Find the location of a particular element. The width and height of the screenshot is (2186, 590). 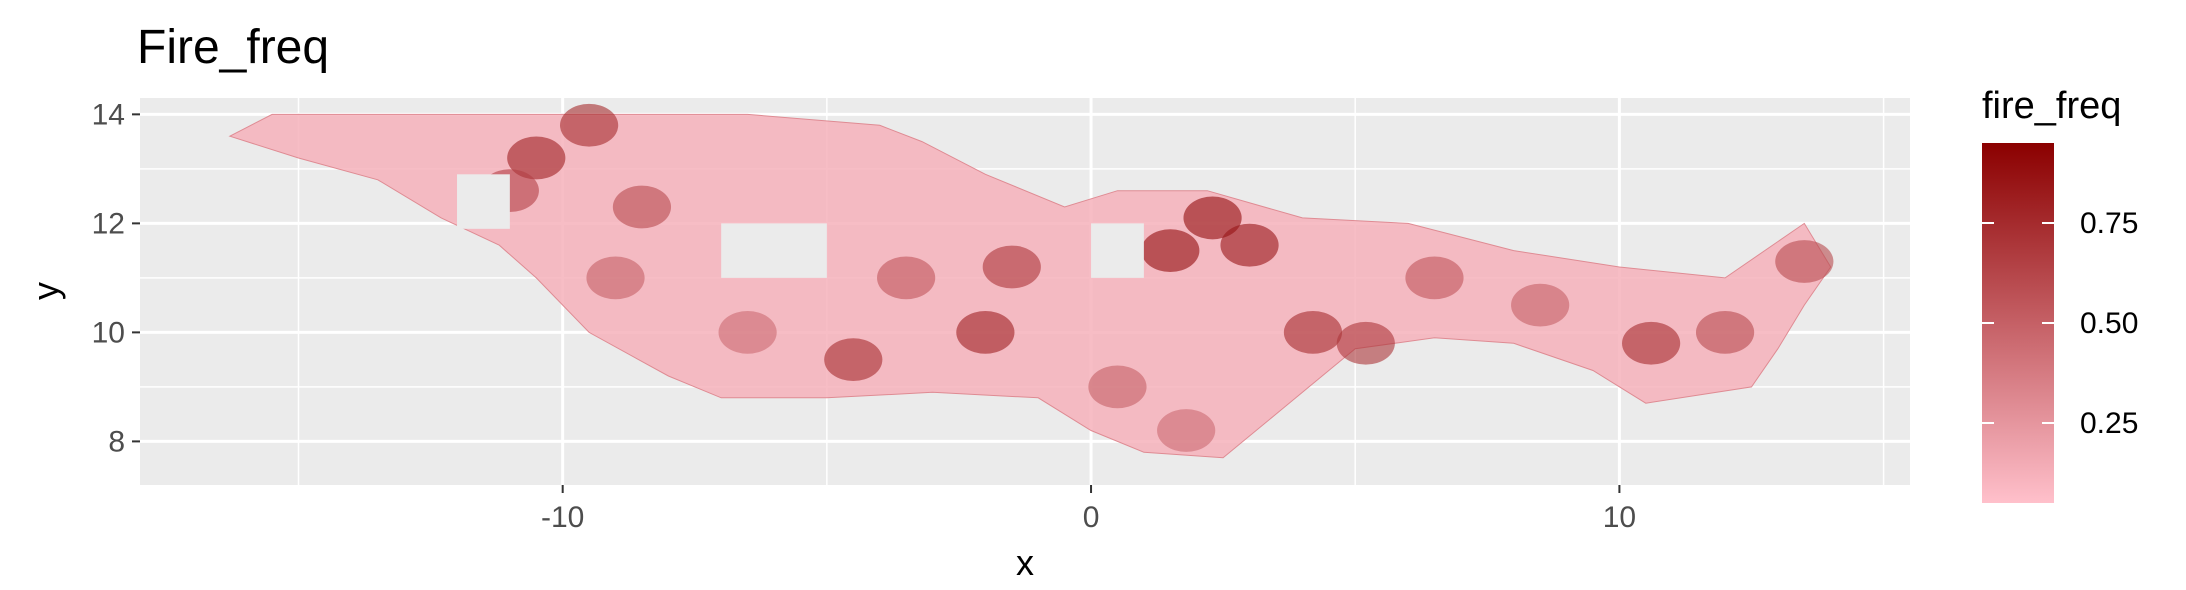

missing-data-blocks is located at coordinates (800, 226).